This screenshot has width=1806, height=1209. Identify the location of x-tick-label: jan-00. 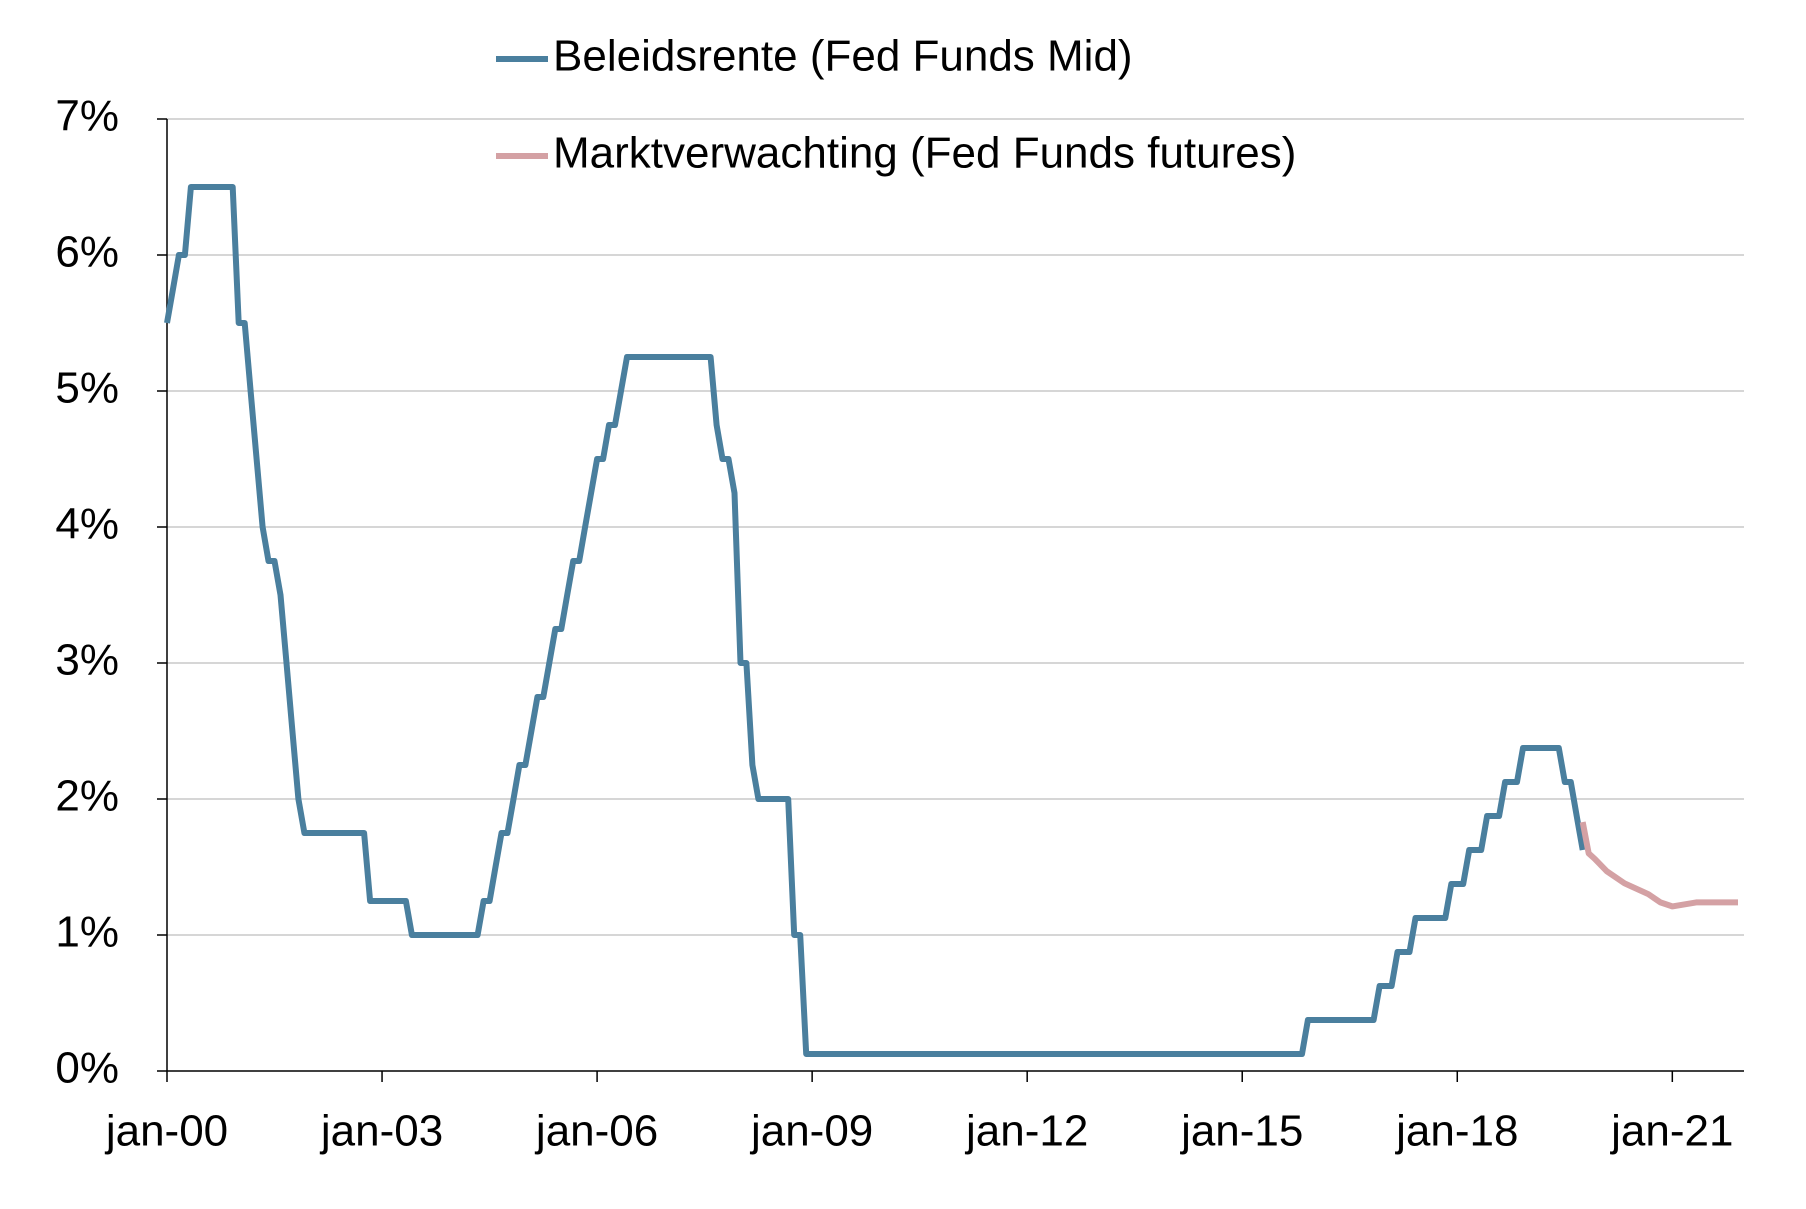
(166, 1131).